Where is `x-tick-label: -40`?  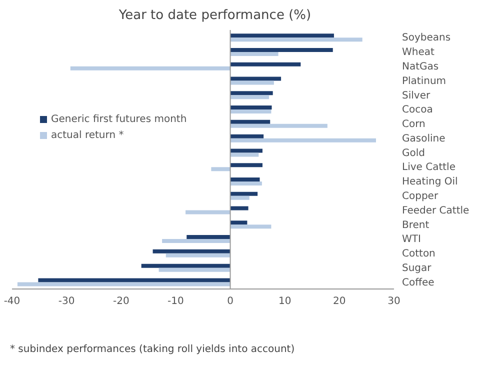
x-tick-label: -40 is located at coordinates (12, 302).